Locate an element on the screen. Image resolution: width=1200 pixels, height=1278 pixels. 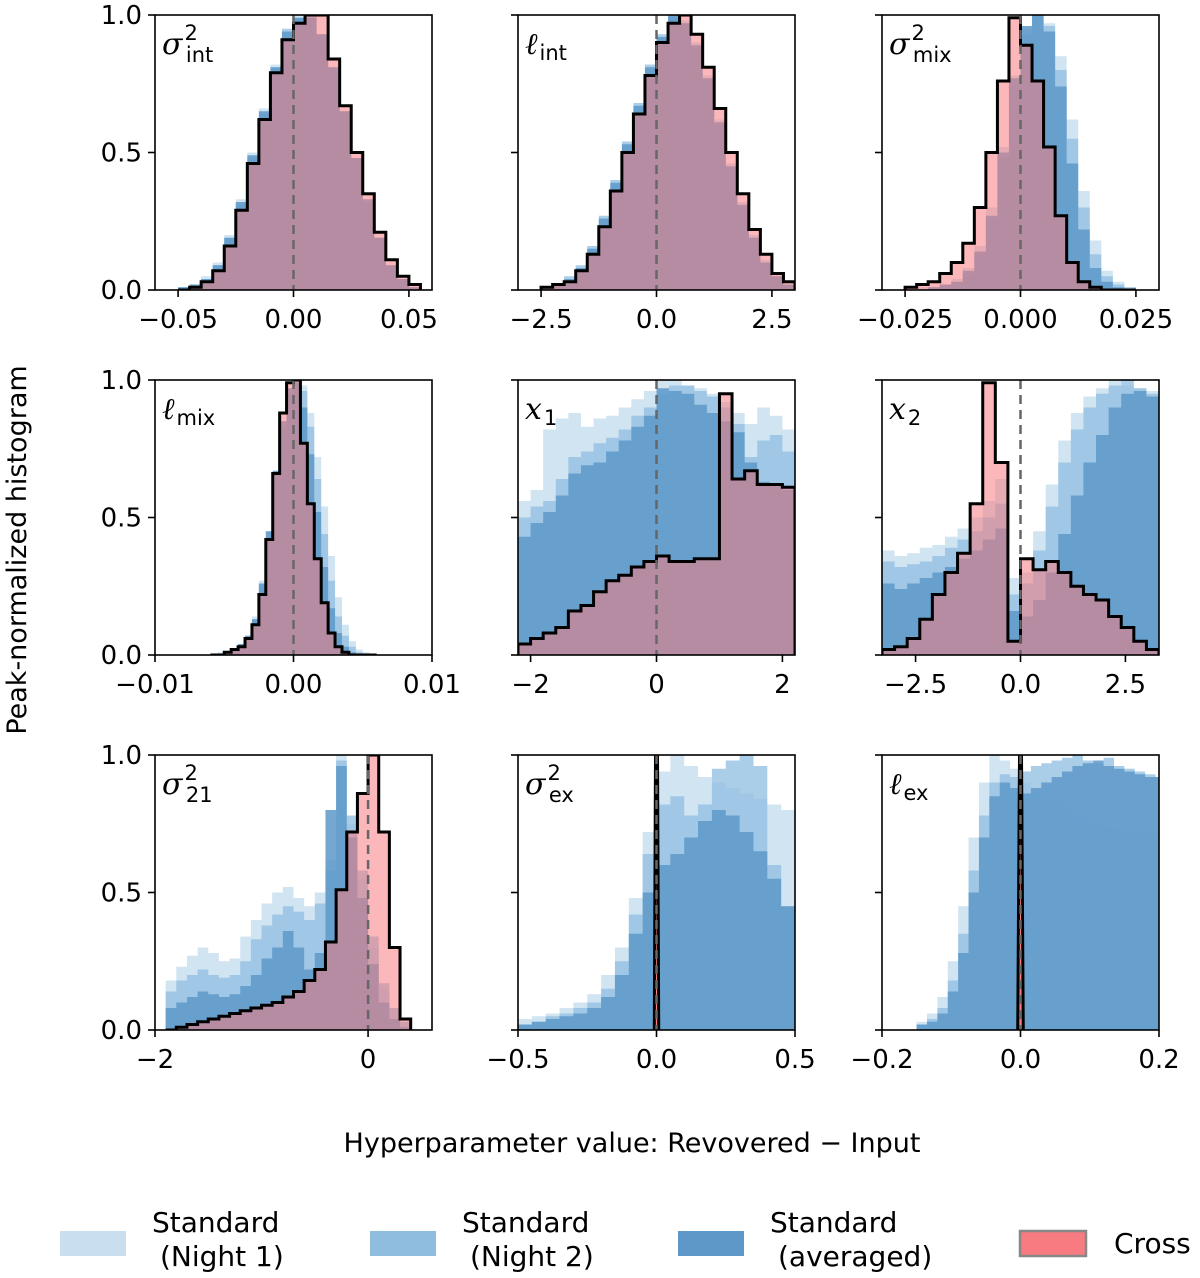
panel-label: ℓmix is located at coordinates (188, 411).